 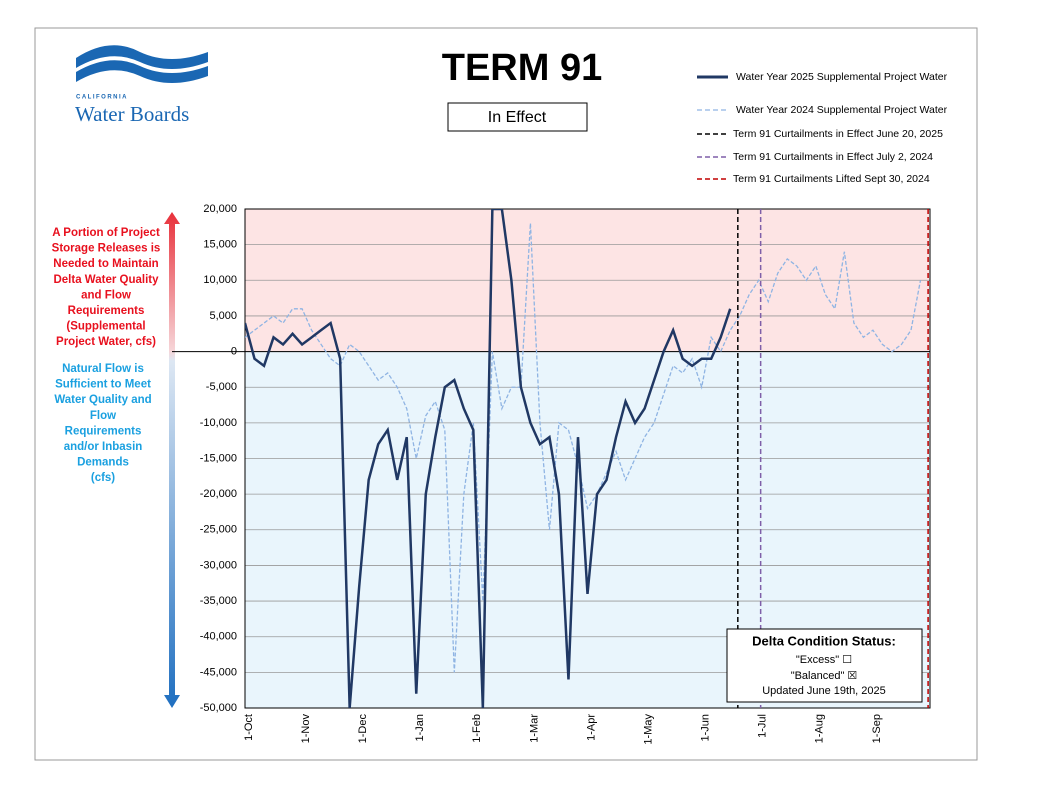 I want to click on upper-note: Delta Water Quality, so click(x=106, y=280).